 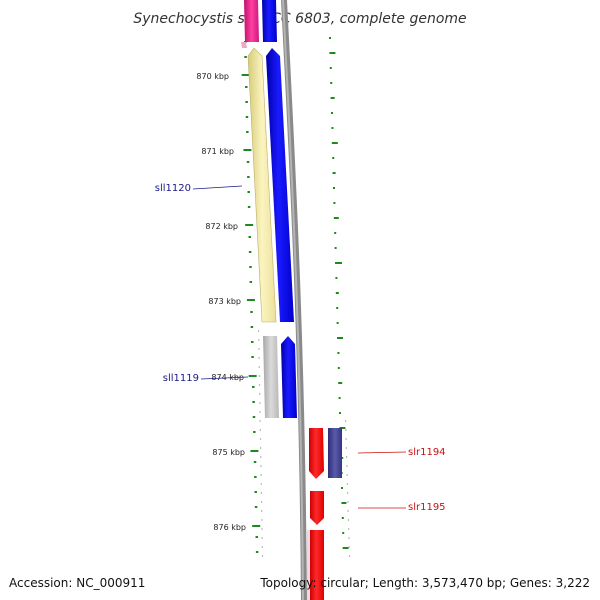 I want to click on ruler-label-870: 870 kbp, so click(x=212, y=76).